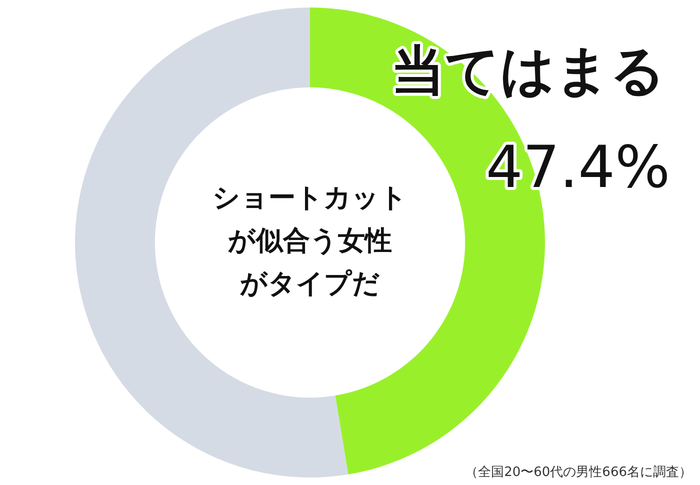 Image resolution: width=700 pixels, height=485 pixels. I want to click on text: ショートカットが似合う女性がタイプだ, so click(310, 241).